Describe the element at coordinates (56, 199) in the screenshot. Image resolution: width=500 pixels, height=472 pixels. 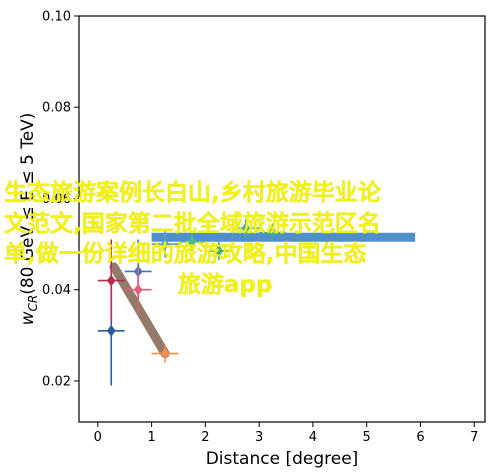
I see `y-tick-label: 0.06` at that location.